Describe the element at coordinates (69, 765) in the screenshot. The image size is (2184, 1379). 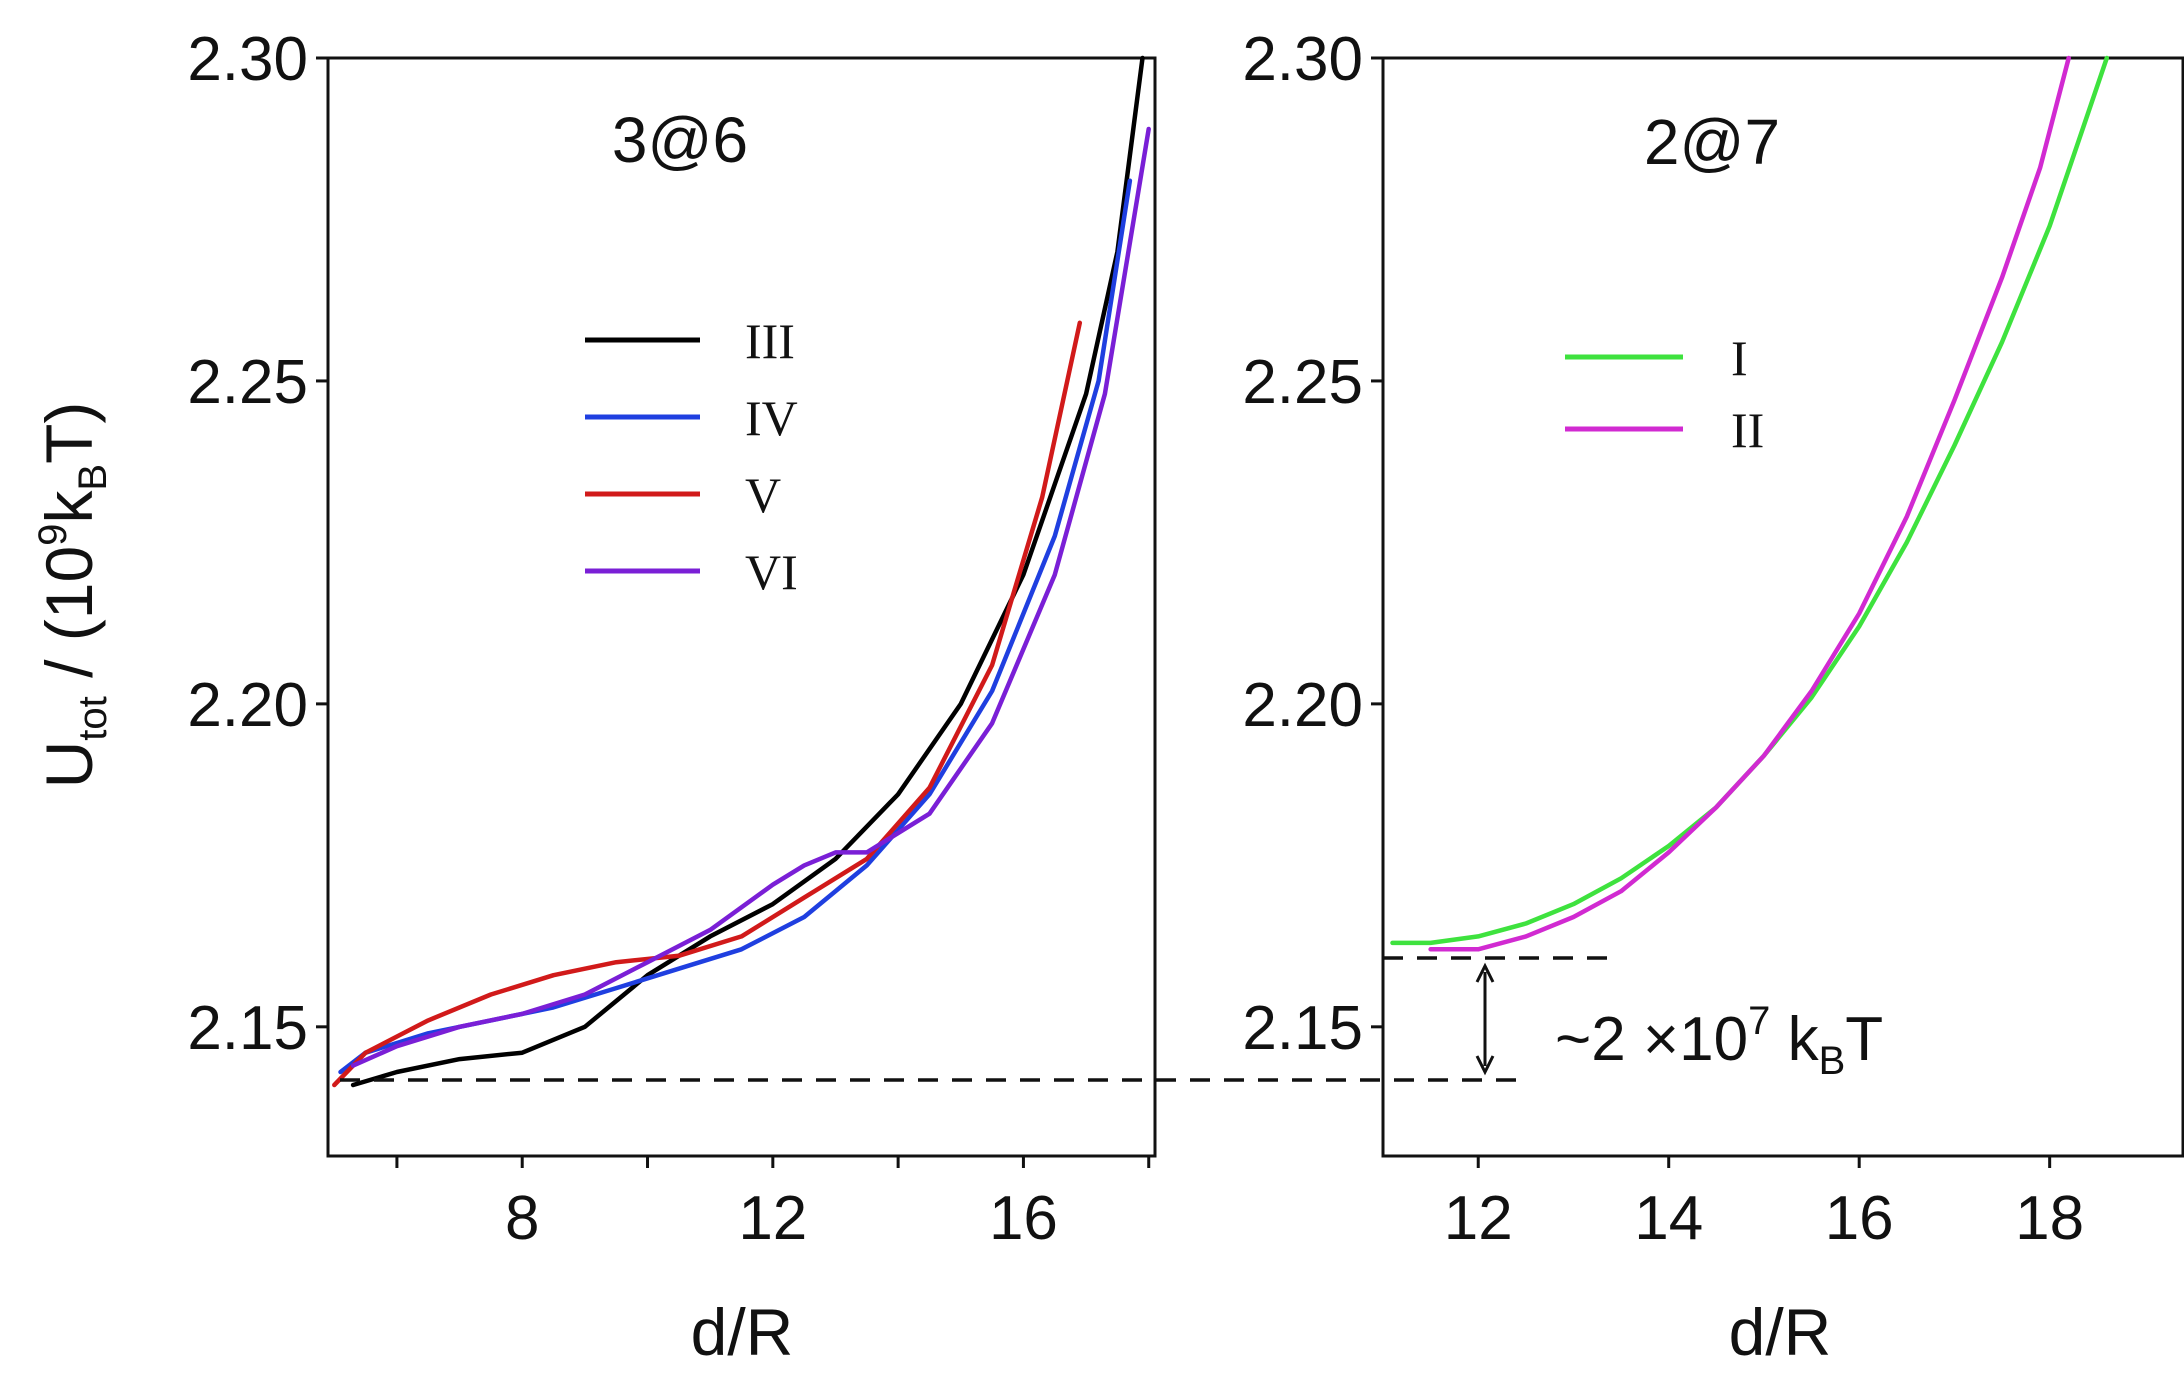
I see `y-axis-title-main: U` at that location.